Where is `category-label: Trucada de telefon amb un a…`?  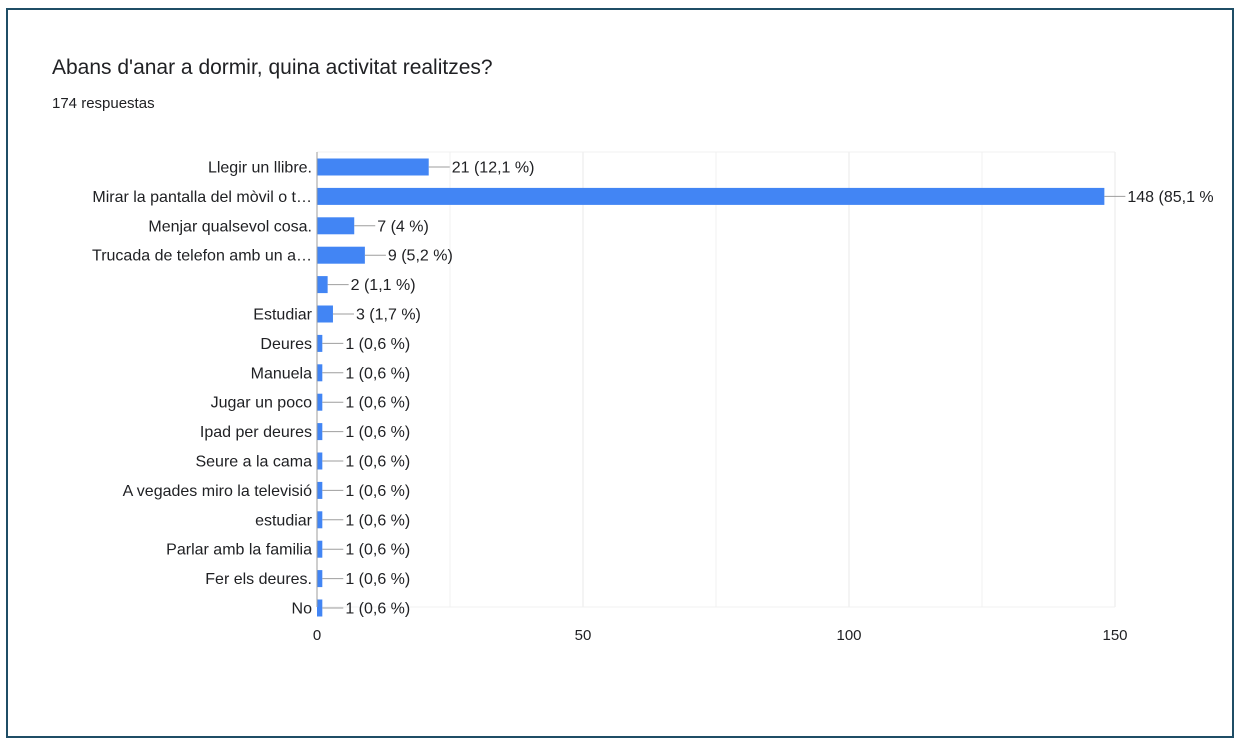
category-label: Trucada de telefon amb un a… is located at coordinates (202, 256).